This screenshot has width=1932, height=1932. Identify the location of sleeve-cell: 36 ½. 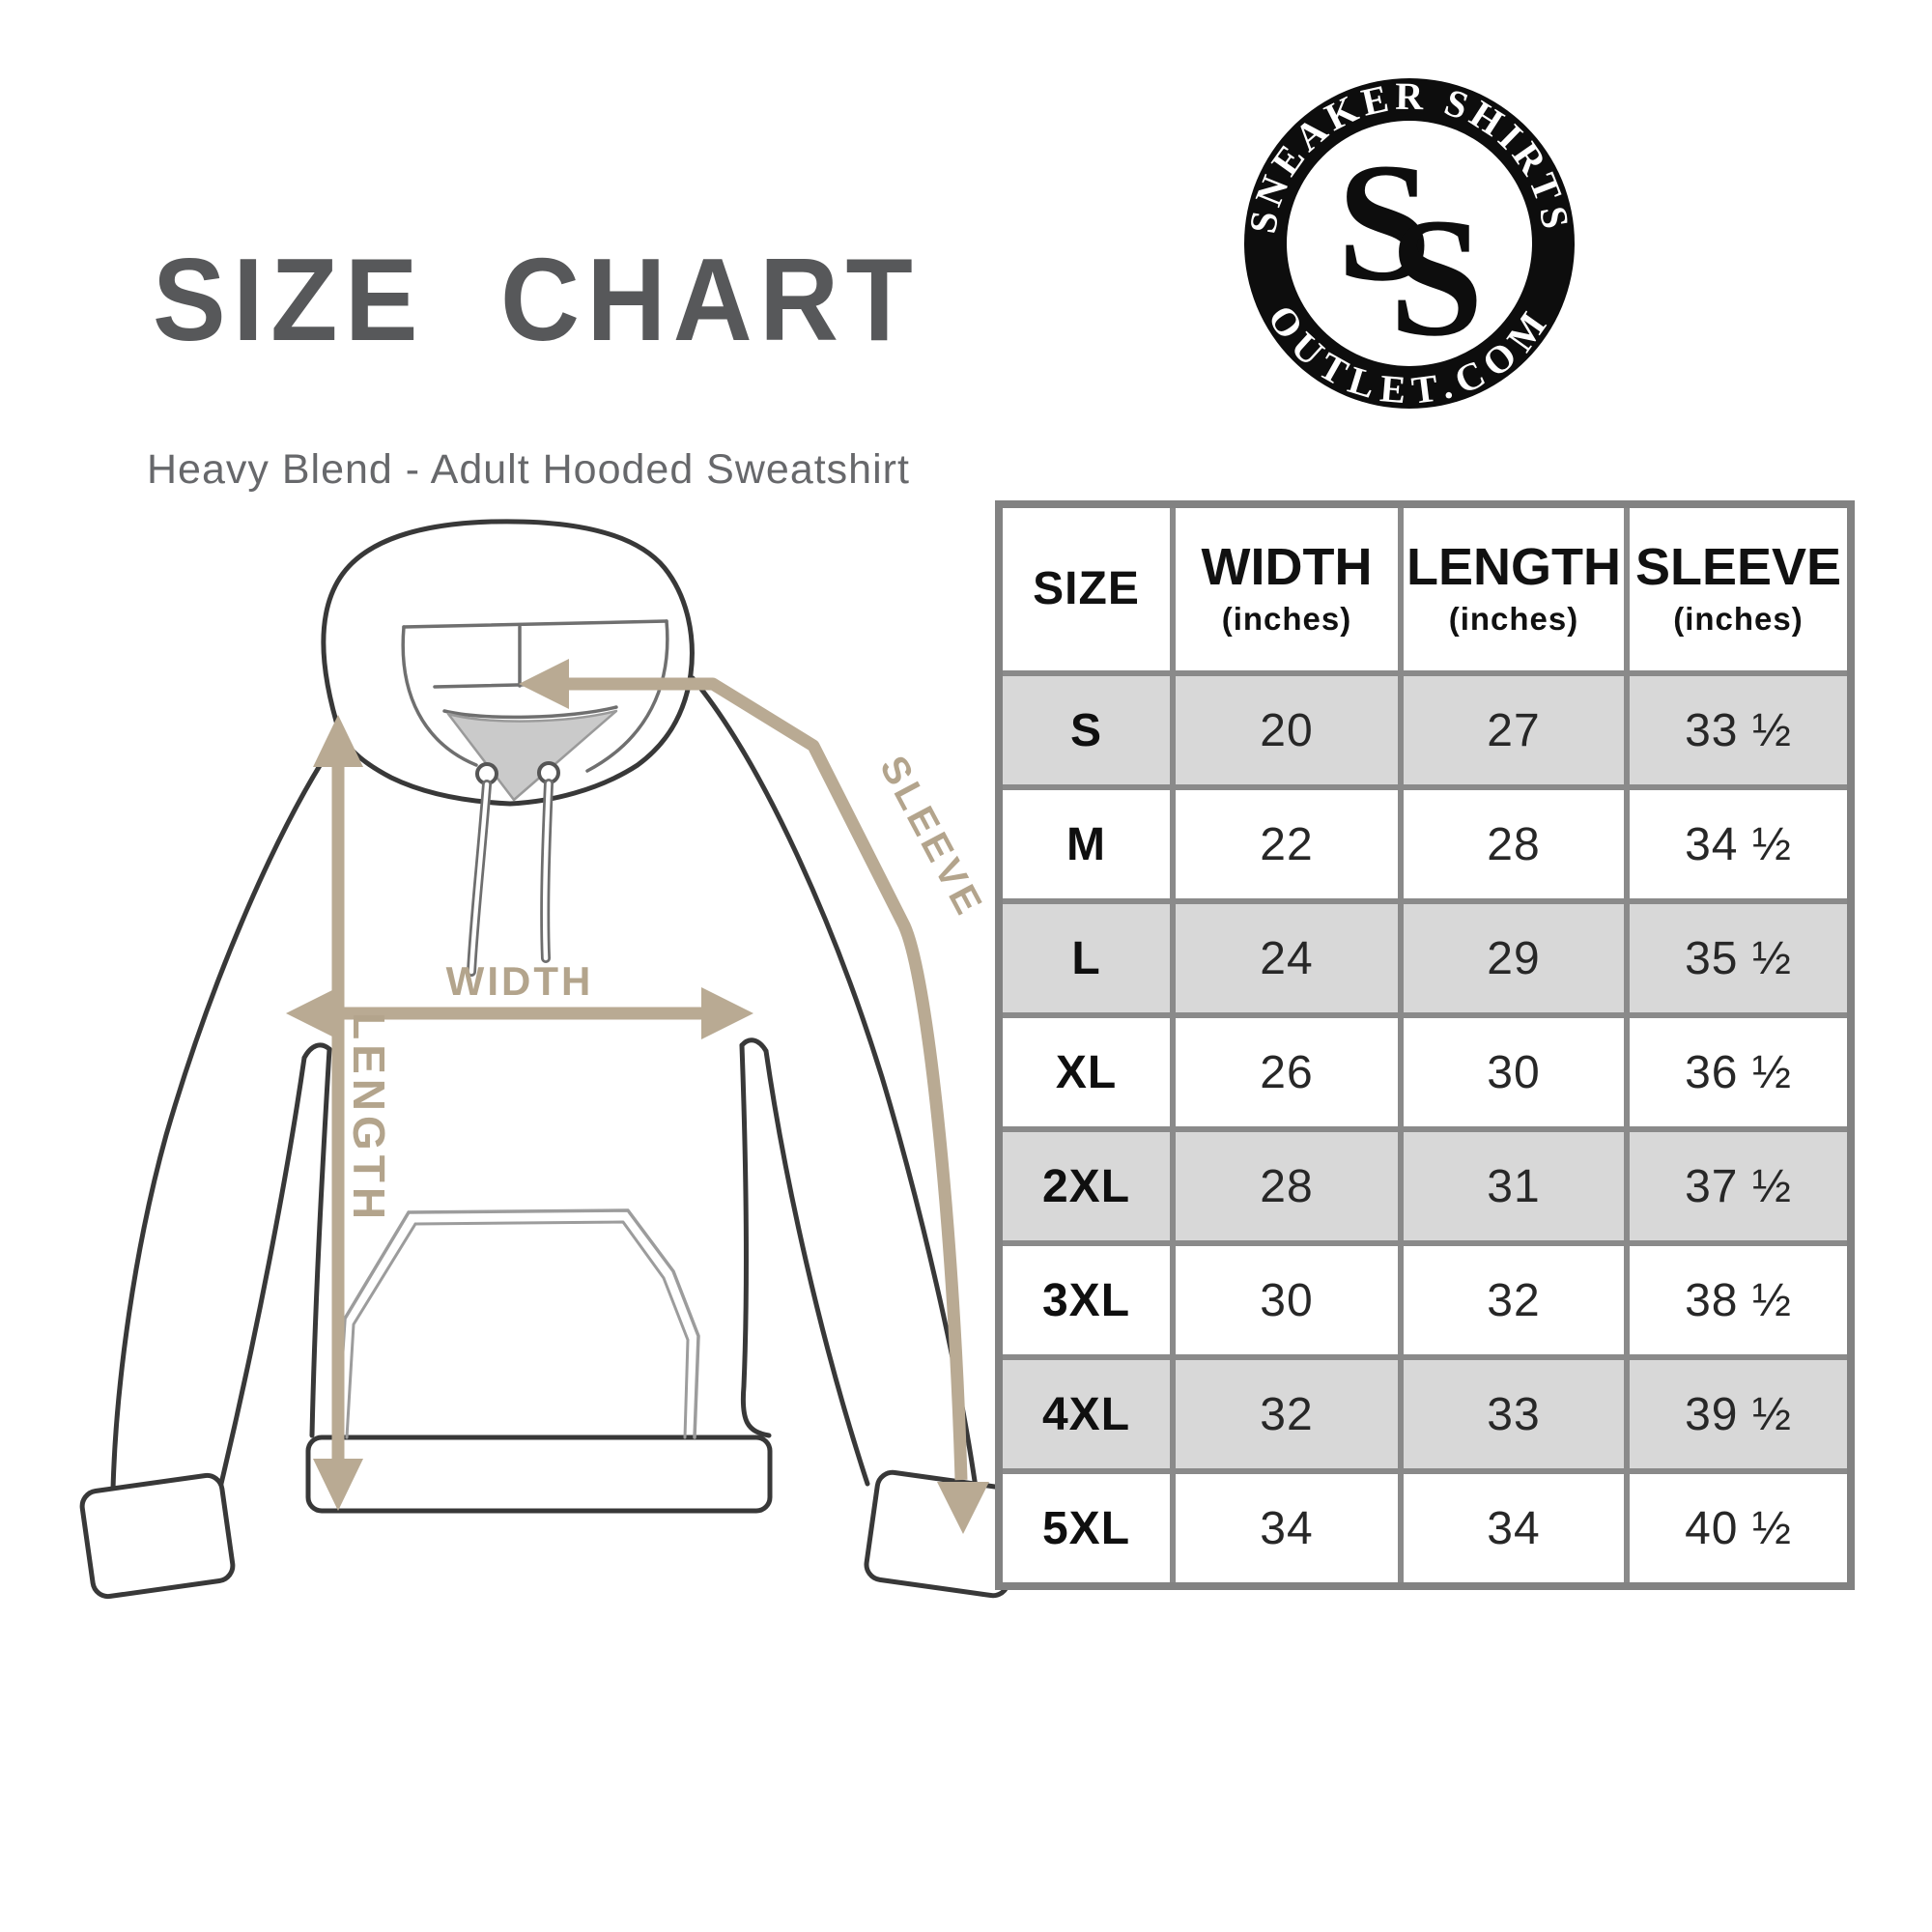
(1739, 1072).